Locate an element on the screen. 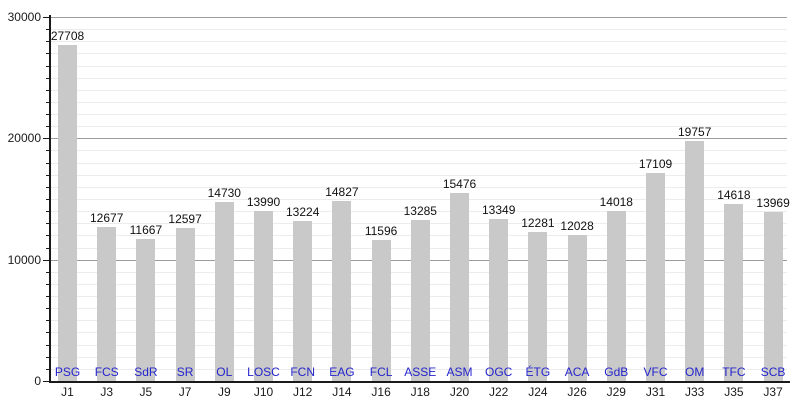 This screenshot has height=400, width=800. bar-ASM is located at coordinates (459, 287).